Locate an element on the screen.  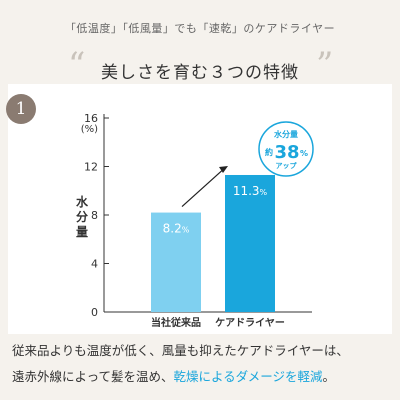
badge-value: 38 is located at coordinates (286, 152).